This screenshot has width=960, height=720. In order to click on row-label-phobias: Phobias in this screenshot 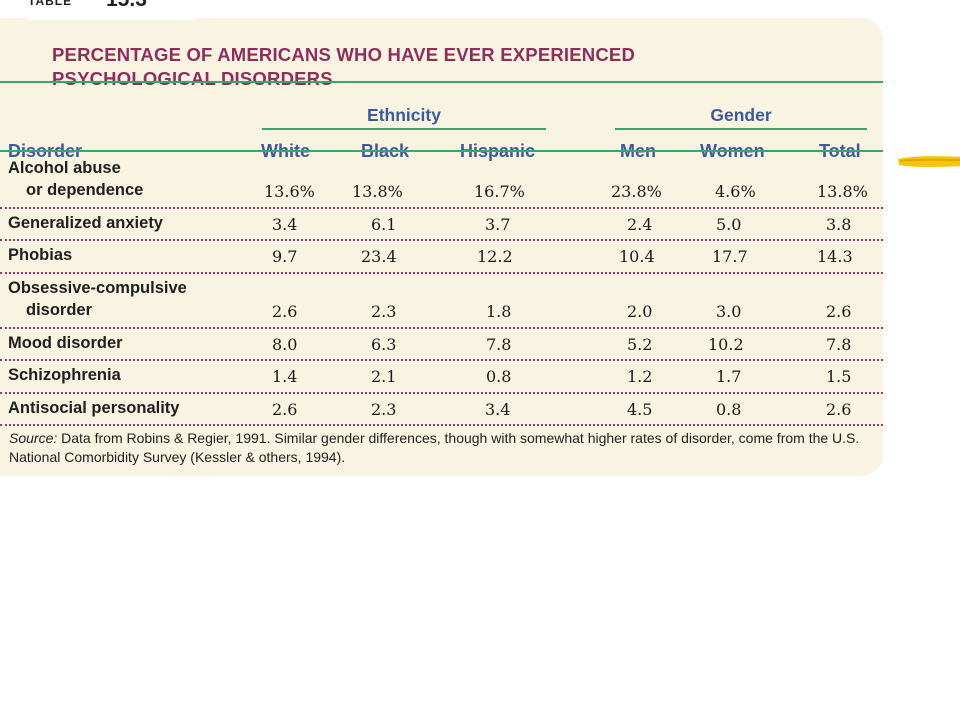, I will do `click(40, 255)`.